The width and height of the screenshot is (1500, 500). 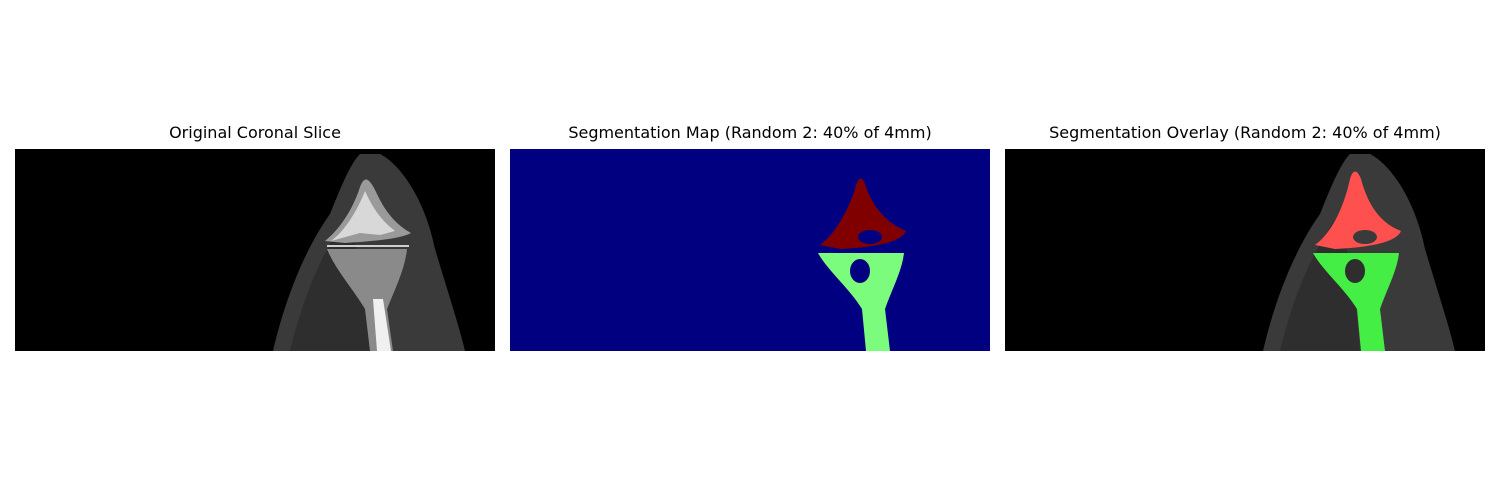 What do you see at coordinates (863, 213) in the screenshot?
I see `upper-bone-segment` at bounding box center [863, 213].